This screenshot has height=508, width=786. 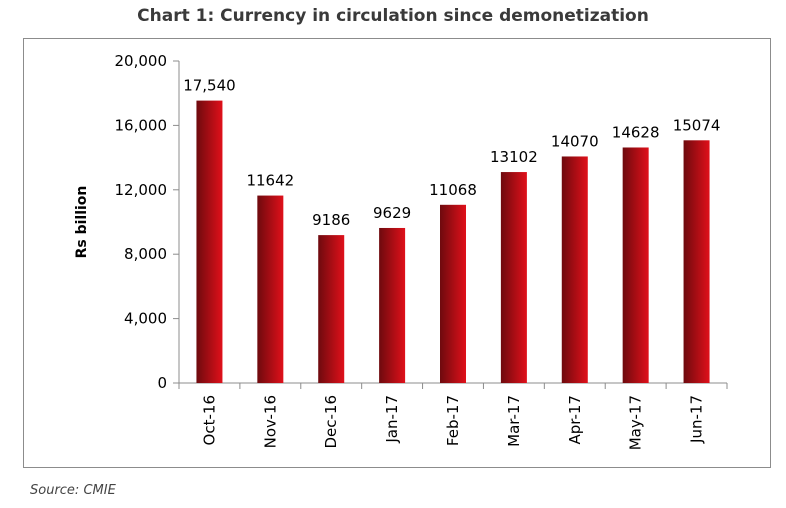 I want to click on data-label: 11642, so click(x=270, y=181).